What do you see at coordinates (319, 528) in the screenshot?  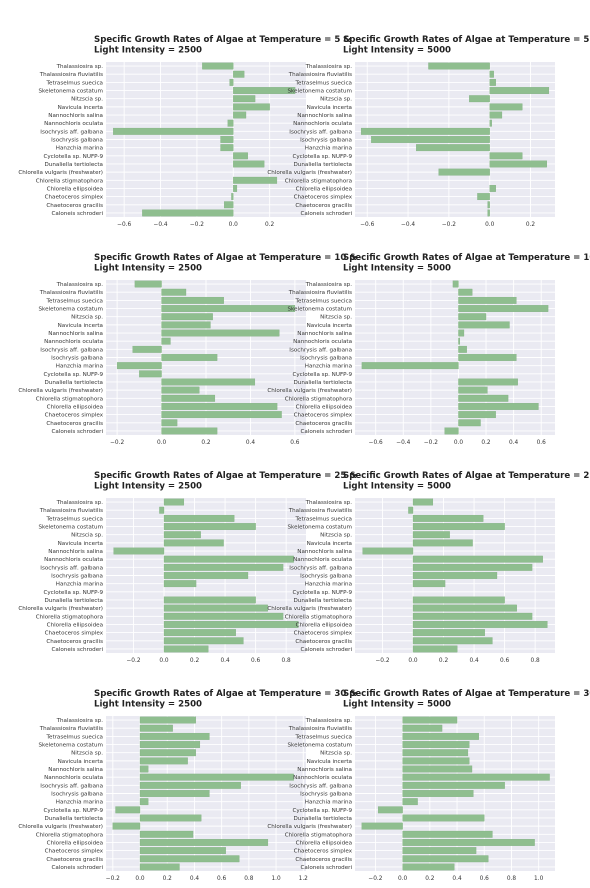 I see `category-label: Skeletonema costatum` at bounding box center [319, 528].